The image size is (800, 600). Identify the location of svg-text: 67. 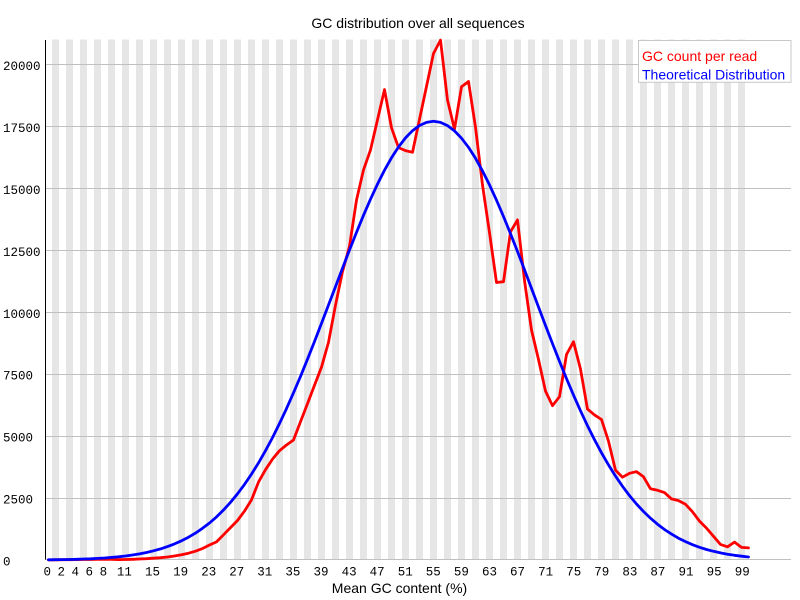
(517, 572).